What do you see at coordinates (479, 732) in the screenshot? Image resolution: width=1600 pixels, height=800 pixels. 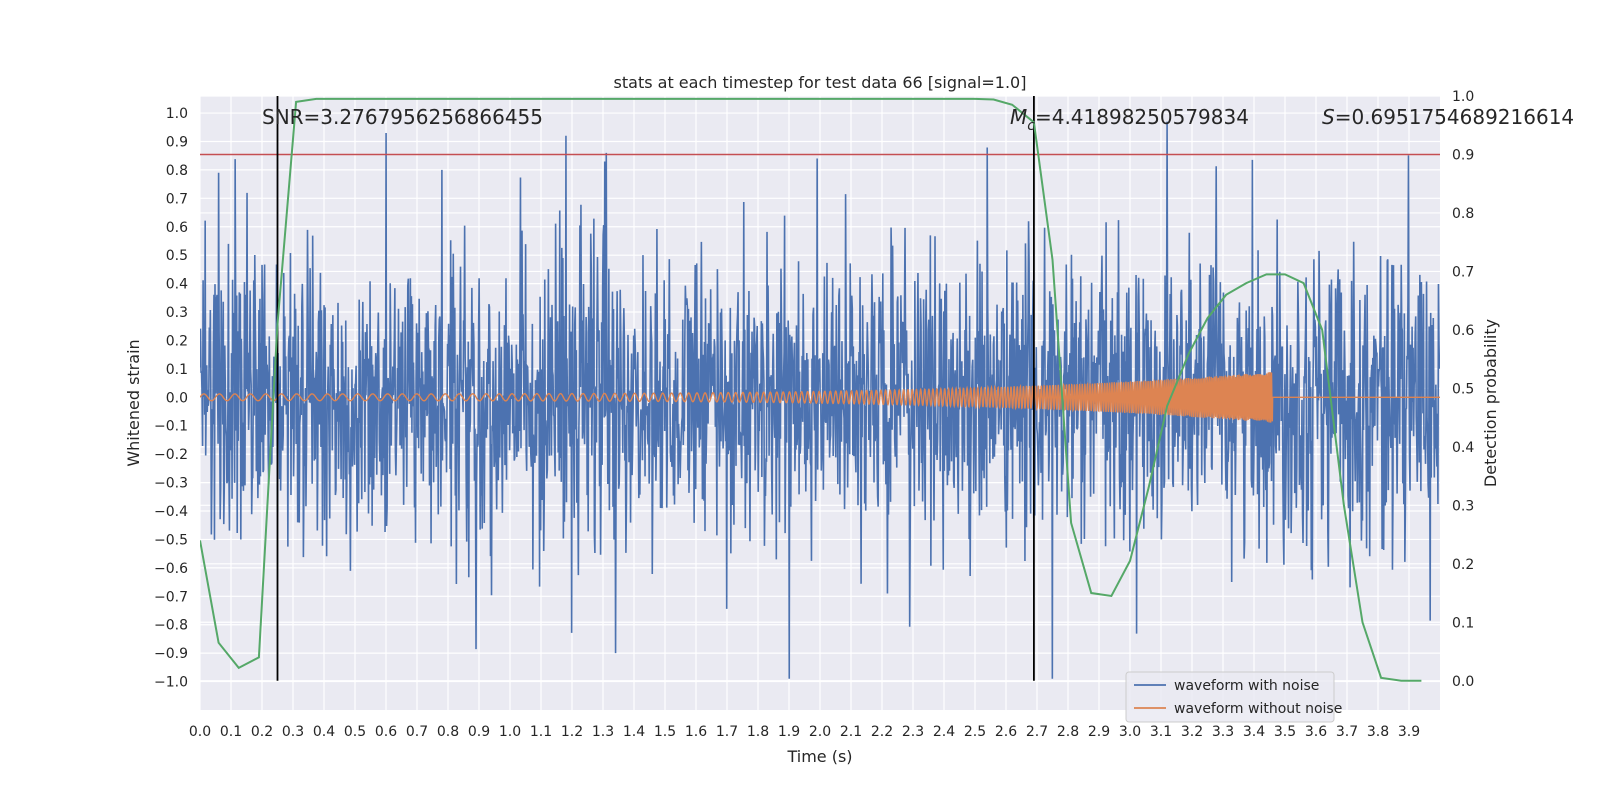 I see `x-tick-label: 0.9` at bounding box center [479, 732].